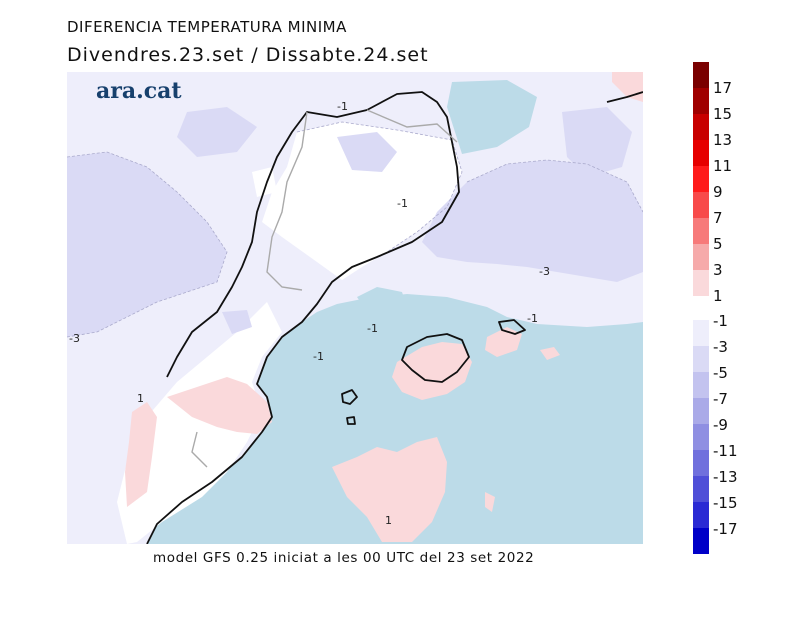 Image resolution: width=800 pixels, height=617 pixels. What do you see at coordinates (248, 55) in the screenshot?
I see `map-subtitle: Divendres.23.set / Dissabte.24.set` at bounding box center [248, 55].